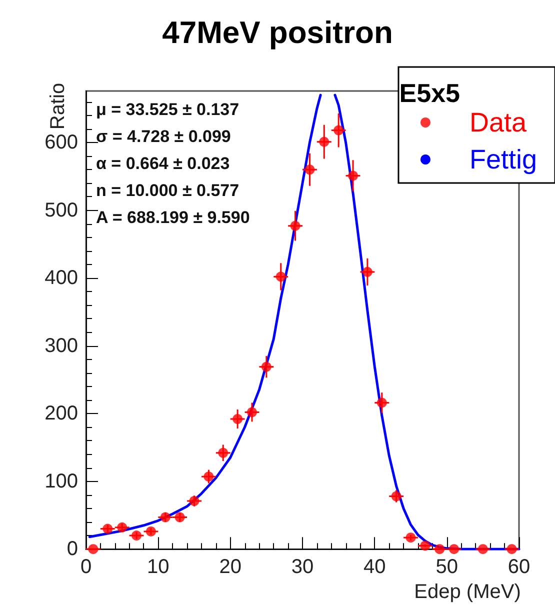 This screenshot has width=555, height=607. Describe the element at coordinates (58, 106) in the screenshot. I see `y-axis-title: Ratio` at that location.